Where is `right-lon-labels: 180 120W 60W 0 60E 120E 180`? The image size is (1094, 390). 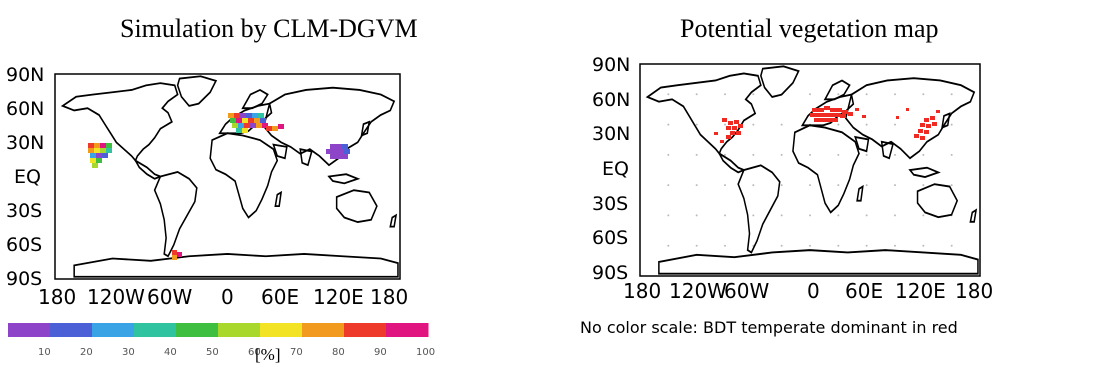
right-lon-labels: 180 120W 60W 0 60E 120E 180 is located at coordinates (808, 291).